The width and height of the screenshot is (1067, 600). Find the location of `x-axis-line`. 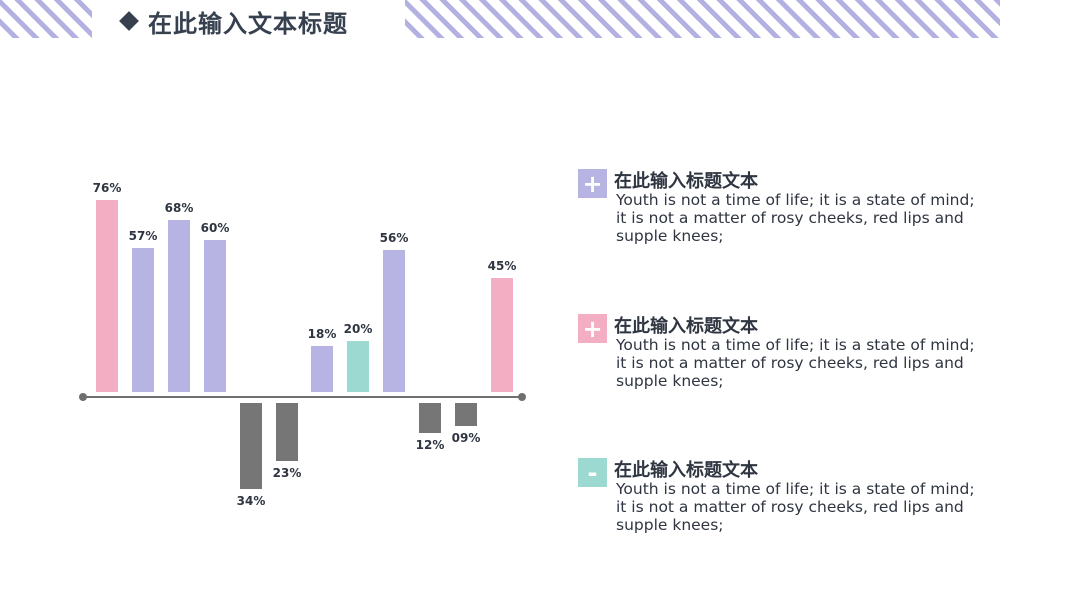

x-axis-line is located at coordinates (302, 397).